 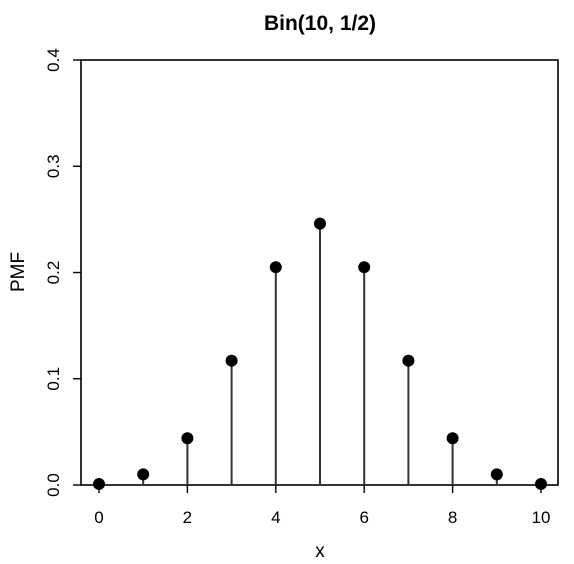 What do you see at coordinates (53, 379) in the screenshot?
I see `y-tick-label: 0.1` at bounding box center [53, 379].